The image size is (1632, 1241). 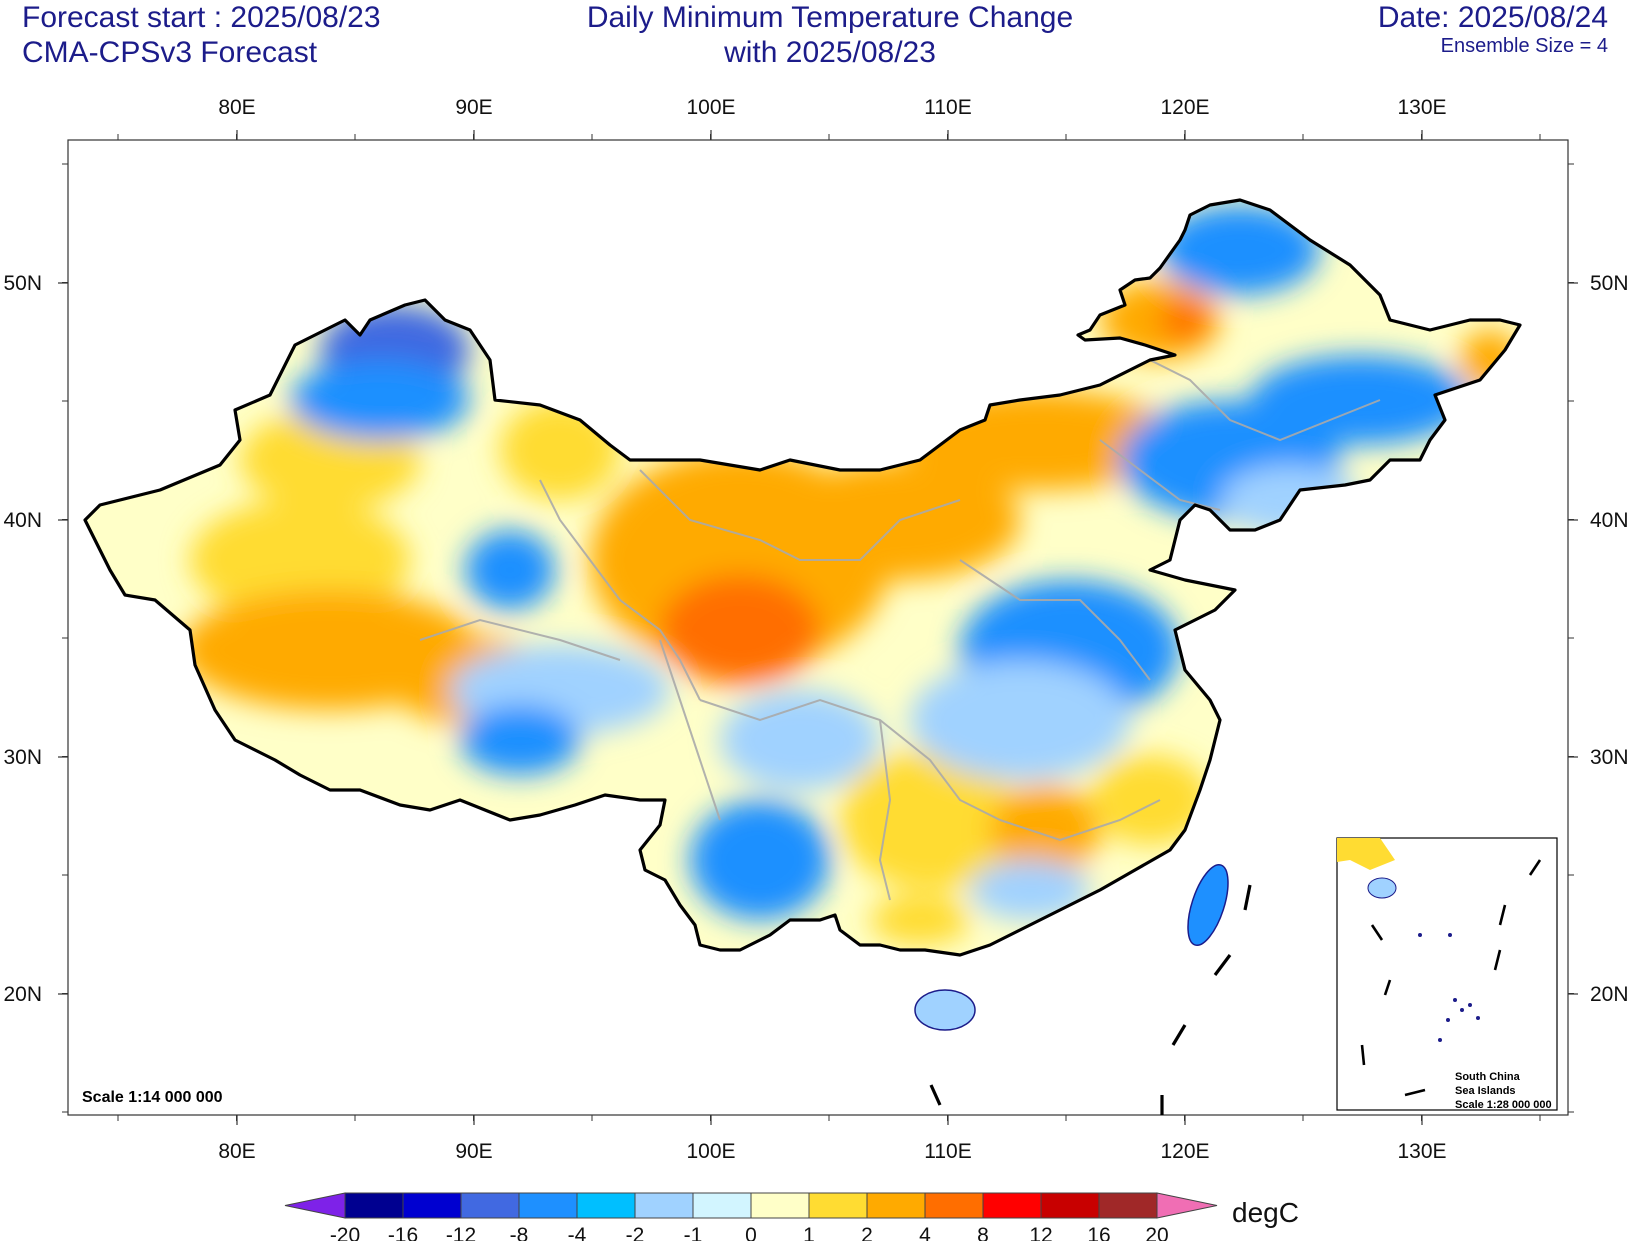 What do you see at coordinates (473, 107) in the screenshot?
I see `lon-label-top: 90E` at bounding box center [473, 107].